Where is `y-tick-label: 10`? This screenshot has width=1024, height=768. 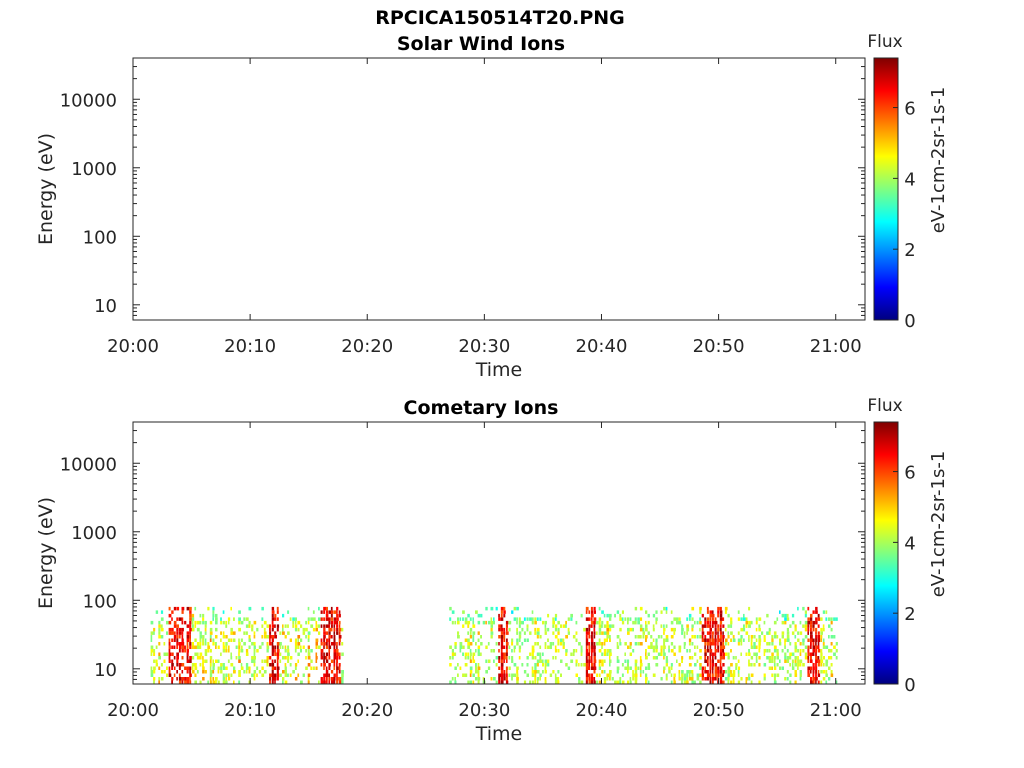
y-tick-label: 10 is located at coordinates (105, 306).